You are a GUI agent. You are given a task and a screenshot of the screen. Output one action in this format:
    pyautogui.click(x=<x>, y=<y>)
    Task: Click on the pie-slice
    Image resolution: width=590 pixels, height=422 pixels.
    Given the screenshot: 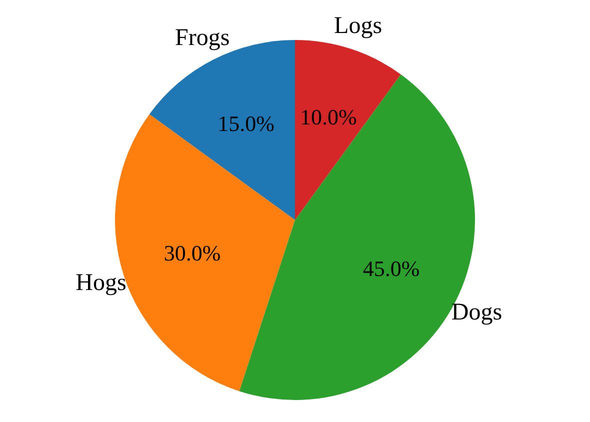 What is the action you would take?
    pyautogui.click(x=348, y=130)
    